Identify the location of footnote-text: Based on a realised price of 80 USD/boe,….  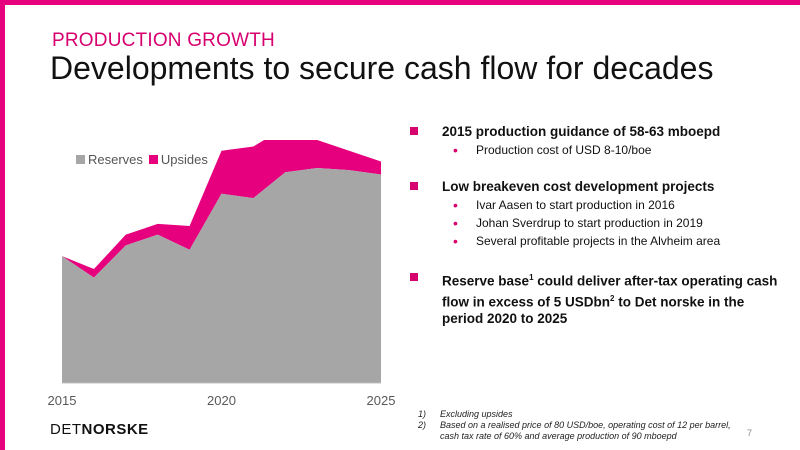
(585, 430).